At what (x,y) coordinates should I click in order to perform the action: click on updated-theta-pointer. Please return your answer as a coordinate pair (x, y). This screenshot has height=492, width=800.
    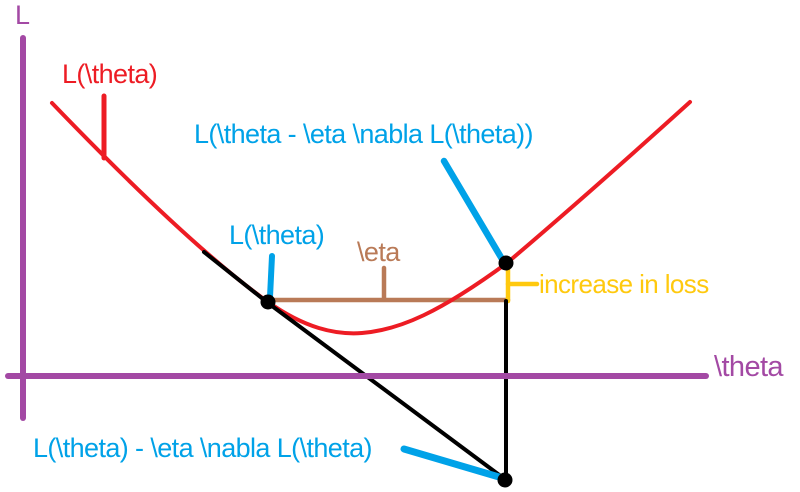
    Looking at the image, I should click on (451, 463).